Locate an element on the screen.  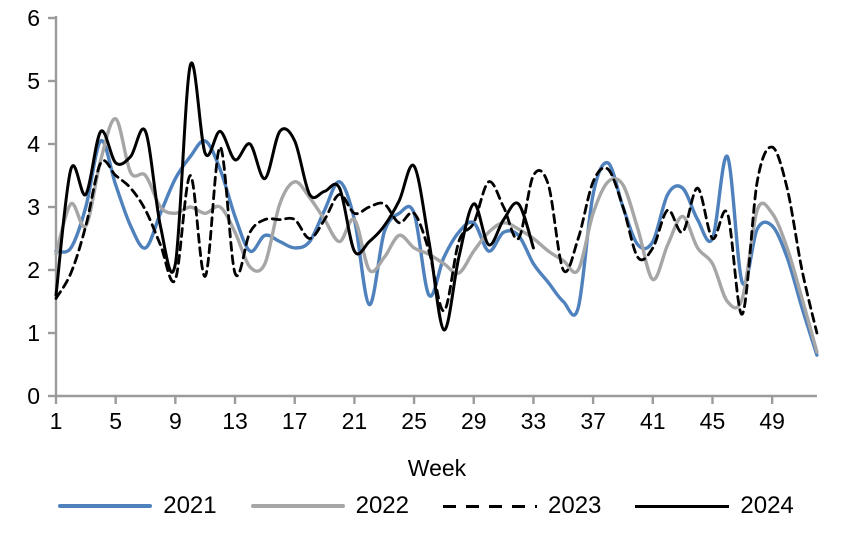
y-tick-label: 2 is located at coordinates (33, 270).